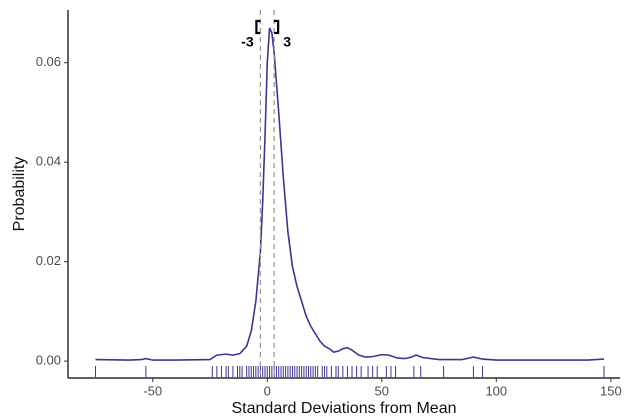 The width and height of the screenshot is (630, 419). What do you see at coordinates (344, 408) in the screenshot?
I see `x-axis-title: Standard Deviations from Mean` at bounding box center [344, 408].